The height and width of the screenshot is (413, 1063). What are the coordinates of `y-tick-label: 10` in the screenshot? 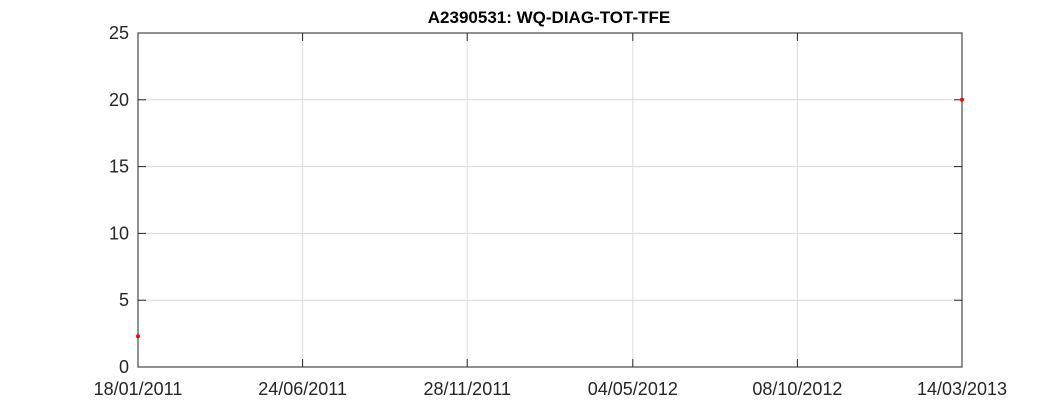 It's located at (119, 233).